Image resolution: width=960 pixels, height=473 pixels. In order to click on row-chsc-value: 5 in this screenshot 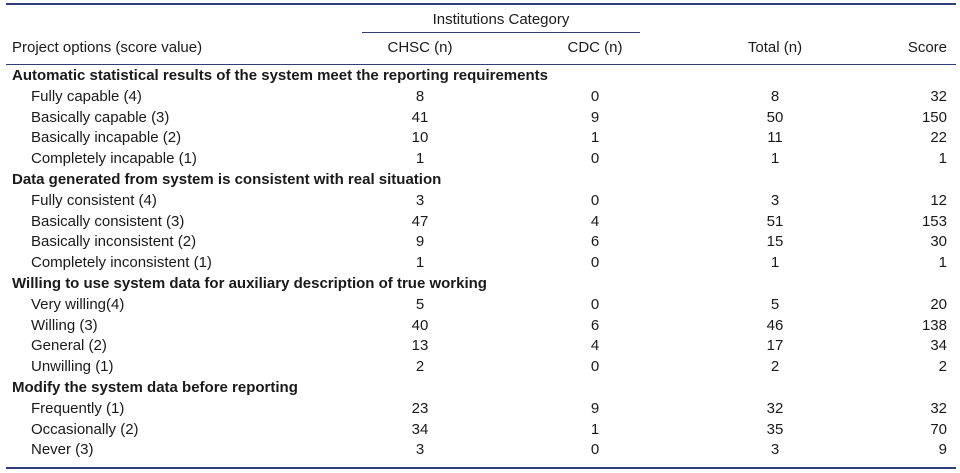, I will do `click(420, 304)`.